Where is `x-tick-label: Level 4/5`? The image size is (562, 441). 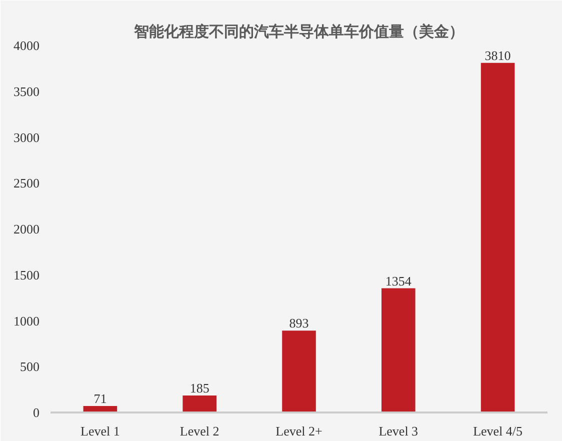
x-tick-label: Level 4/5 is located at coordinates (498, 431).